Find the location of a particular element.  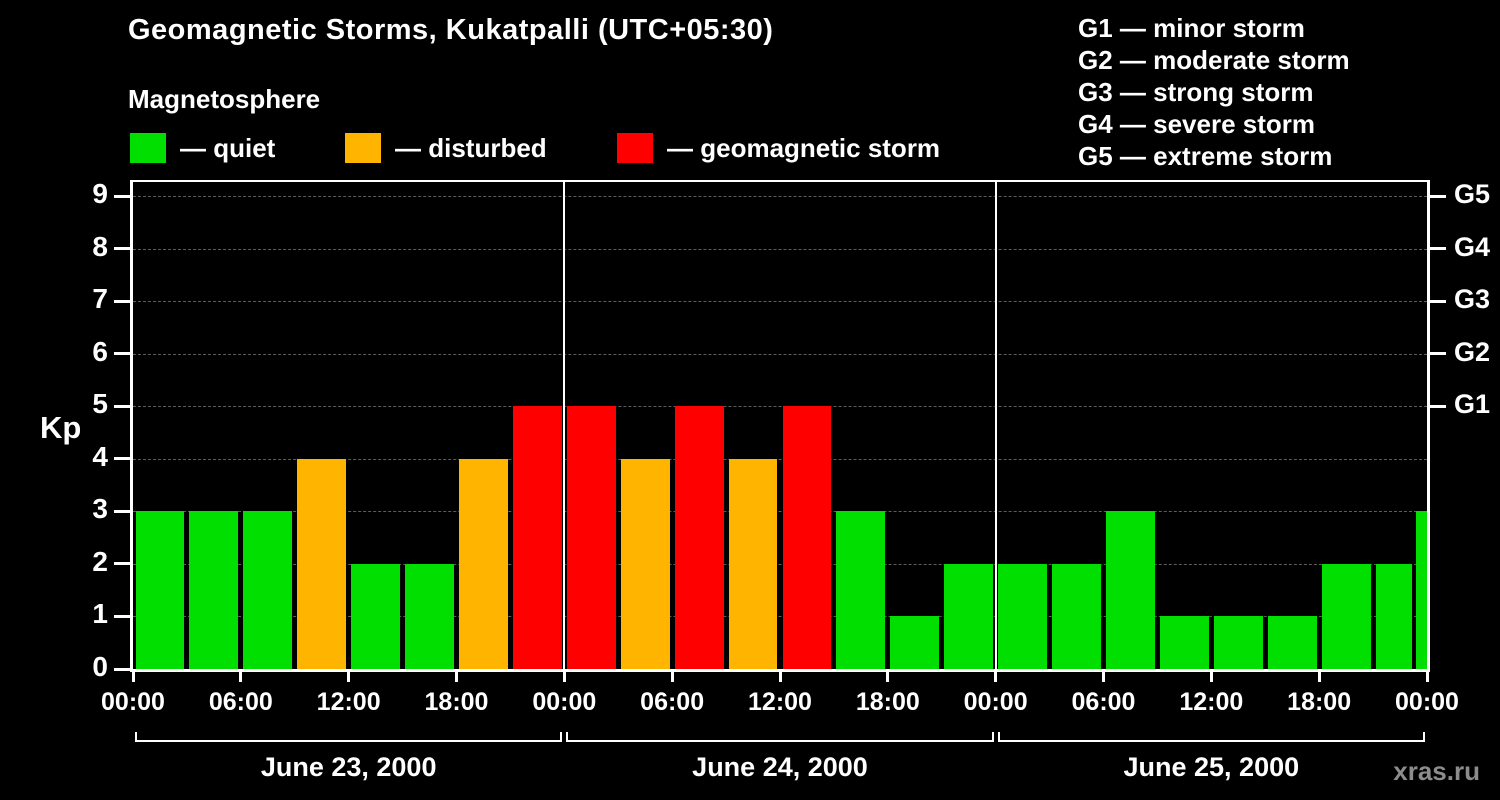

g4-legend-row: G4 — severe storm is located at coordinates (1197, 124).